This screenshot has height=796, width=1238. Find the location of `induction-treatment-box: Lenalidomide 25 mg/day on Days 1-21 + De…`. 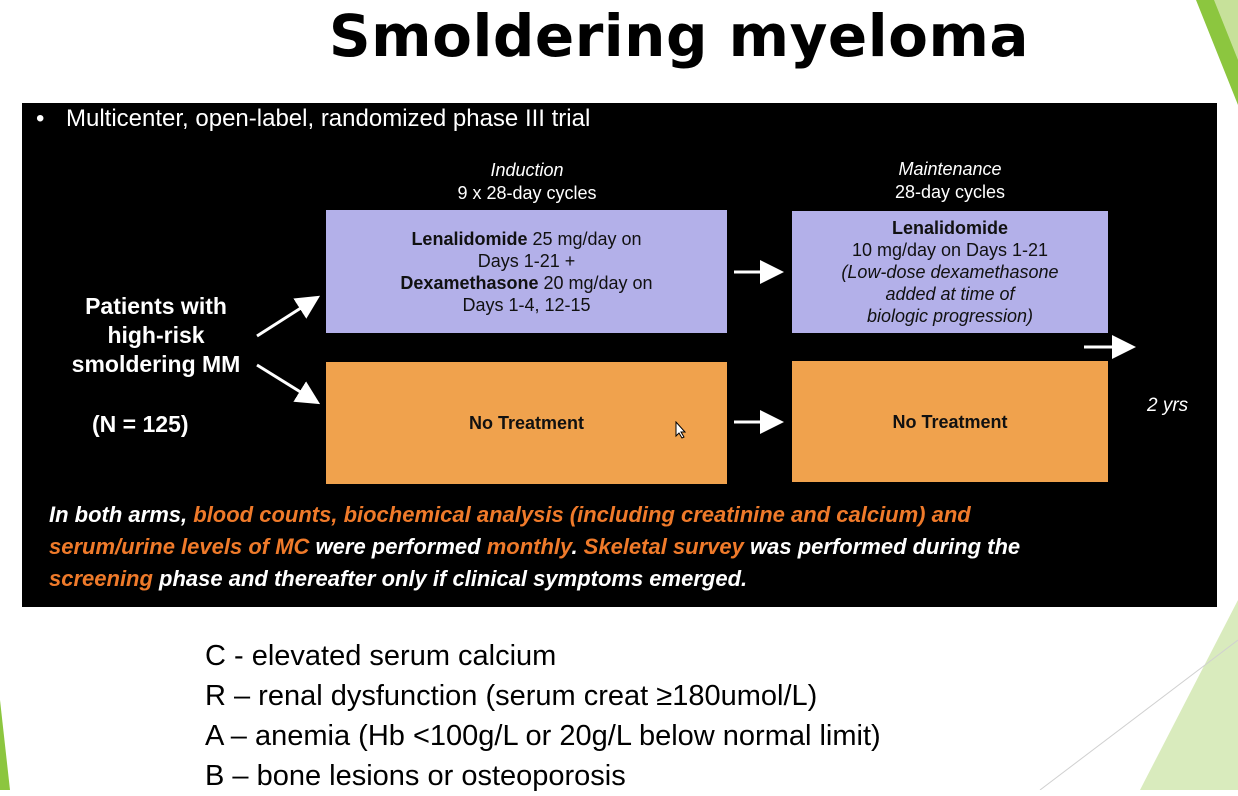

induction-treatment-box: Lenalidomide 25 mg/day on Days 1-21 + De… is located at coordinates (526, 271).